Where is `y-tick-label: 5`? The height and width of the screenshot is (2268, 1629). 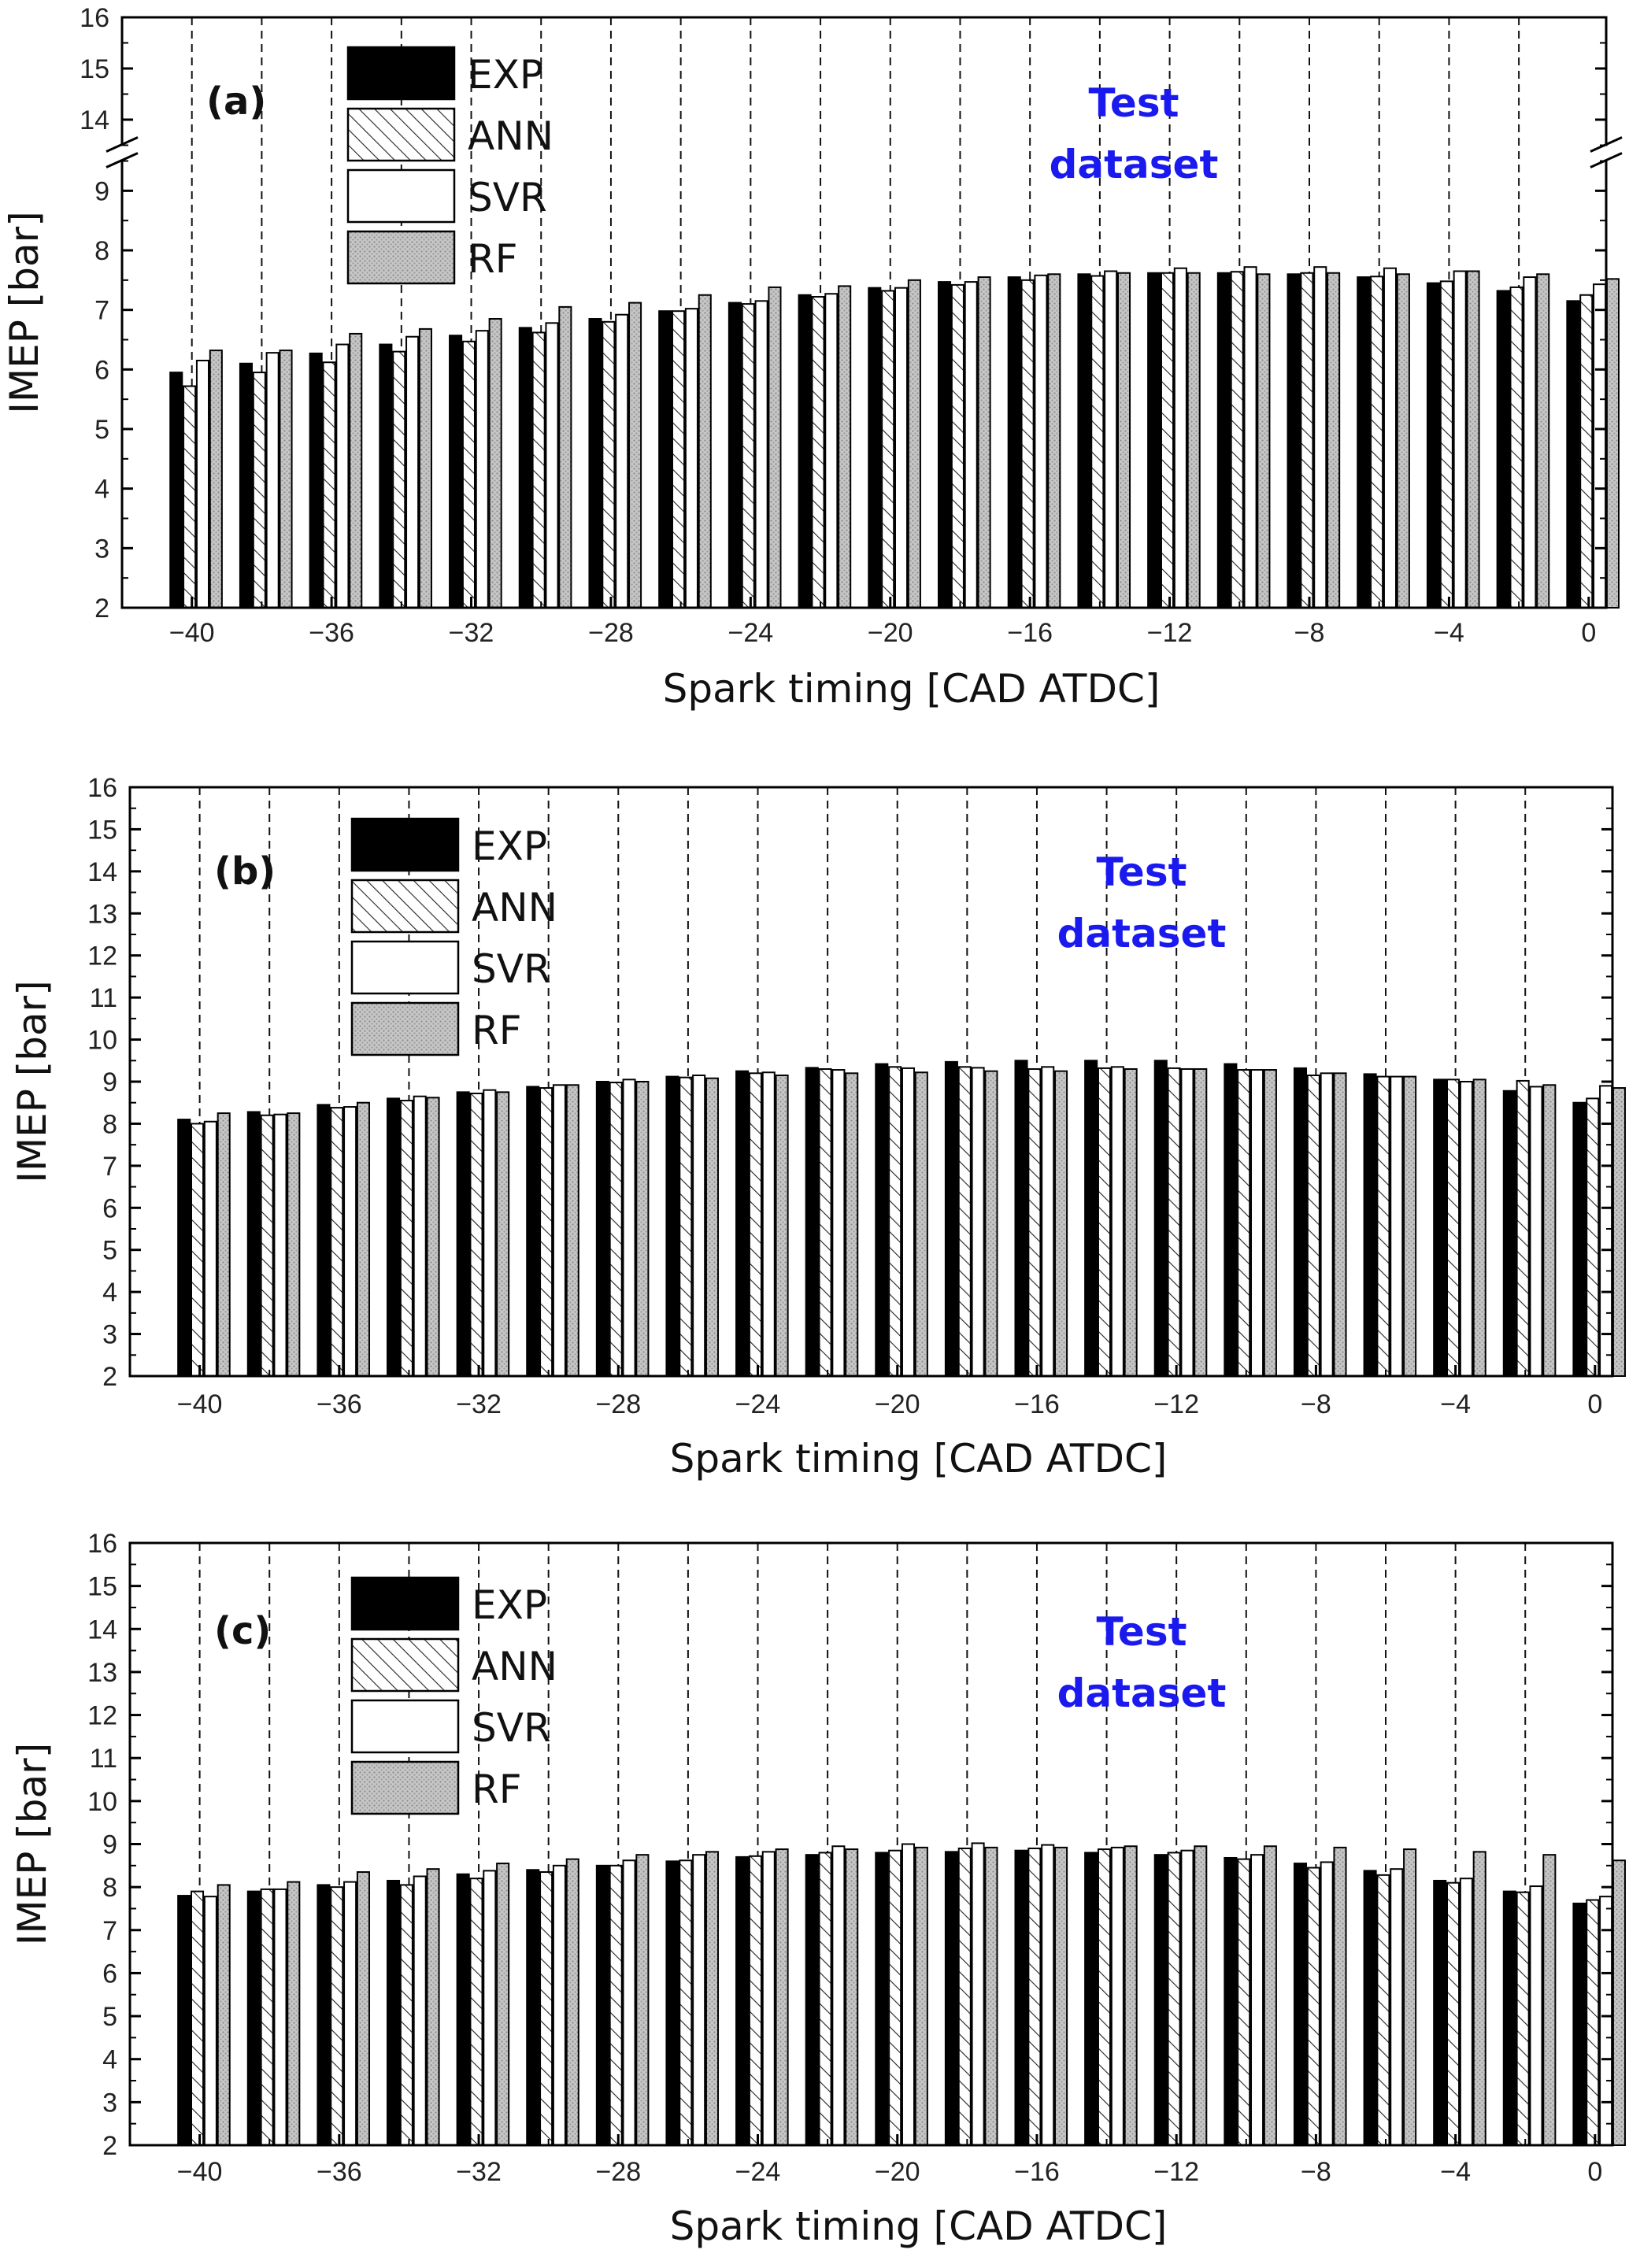
y-tick-label: 5 is located at coordinates (109, 2017).